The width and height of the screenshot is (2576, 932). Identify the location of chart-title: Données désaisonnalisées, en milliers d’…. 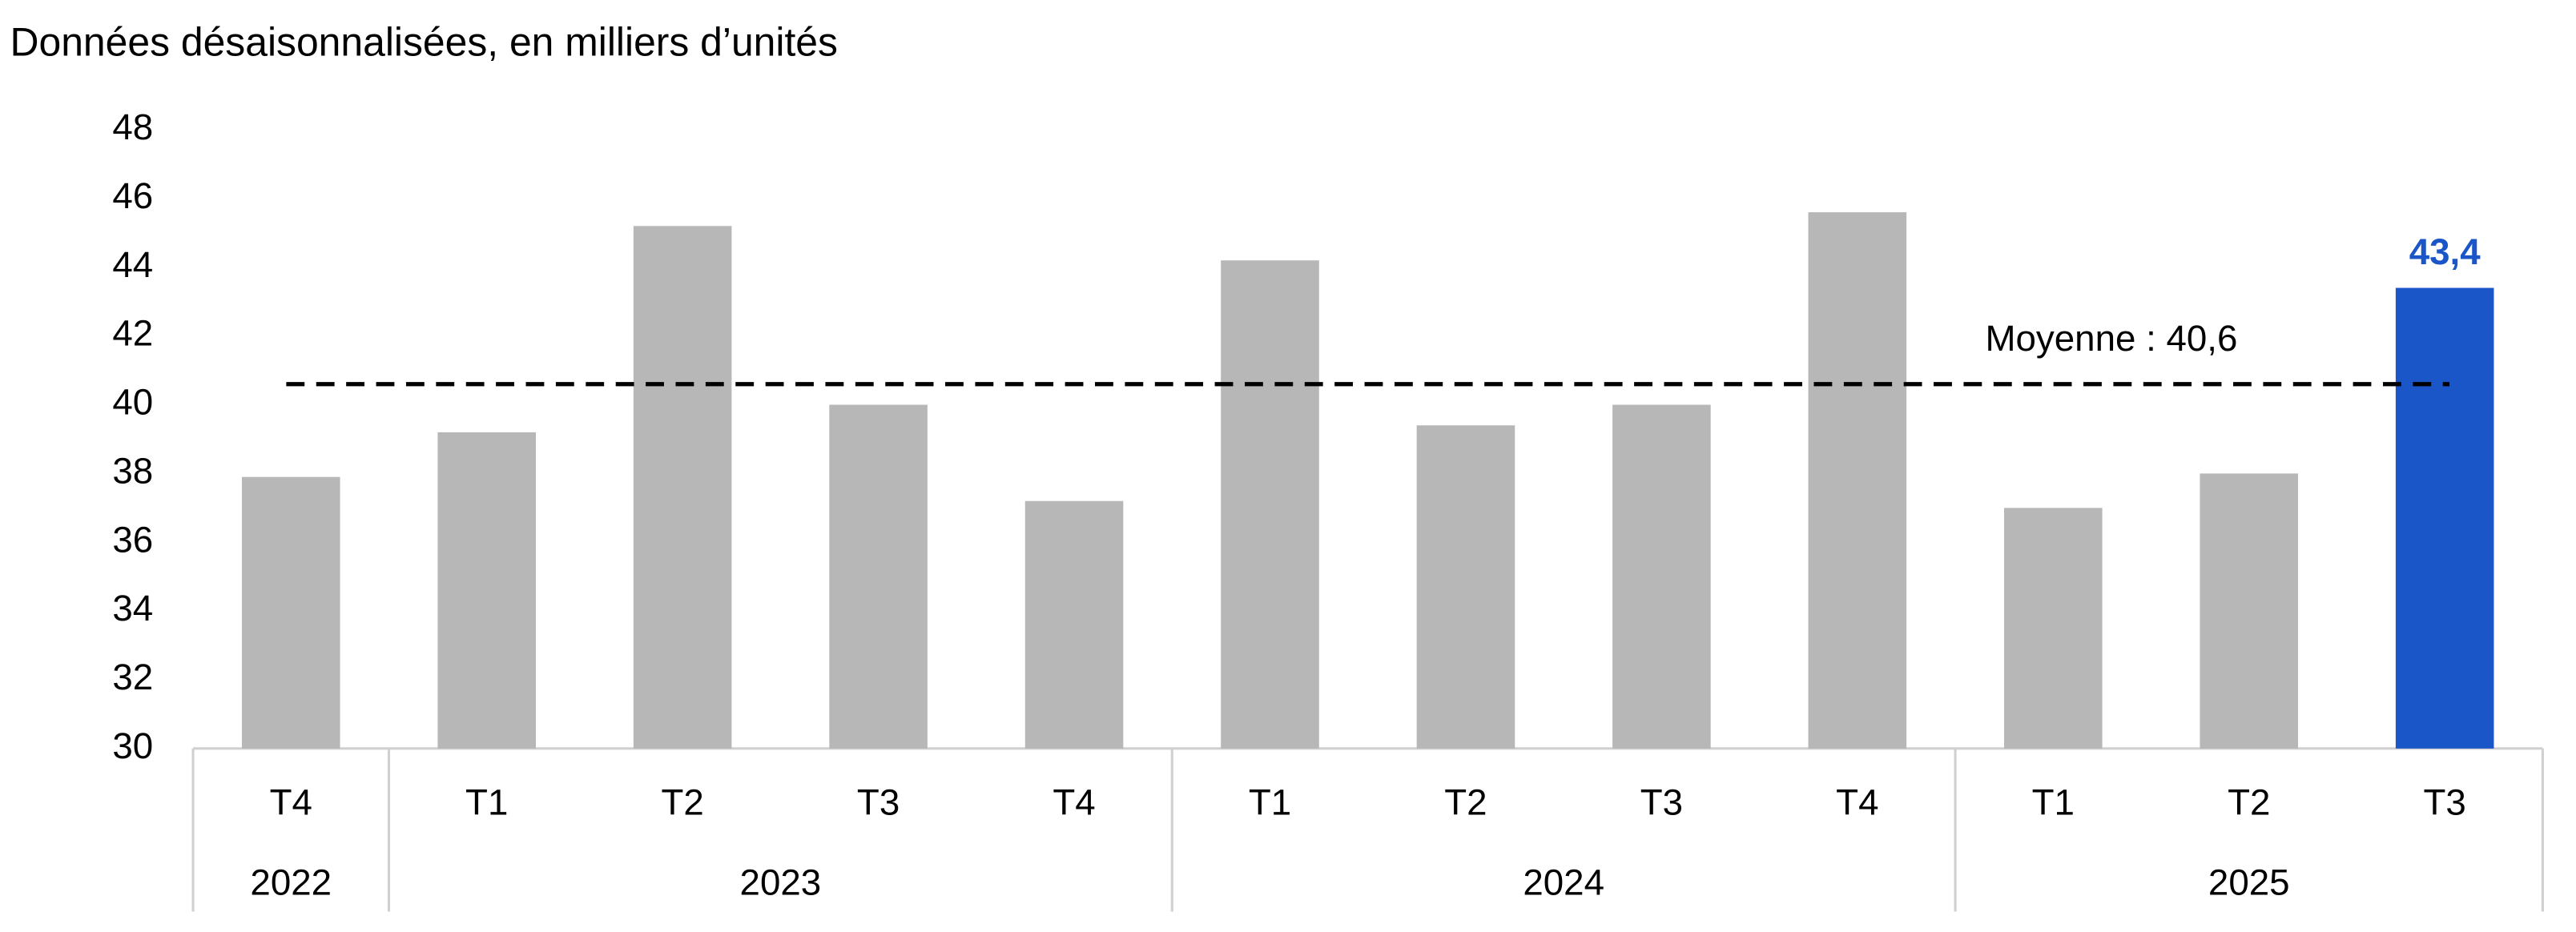
(424, 41).